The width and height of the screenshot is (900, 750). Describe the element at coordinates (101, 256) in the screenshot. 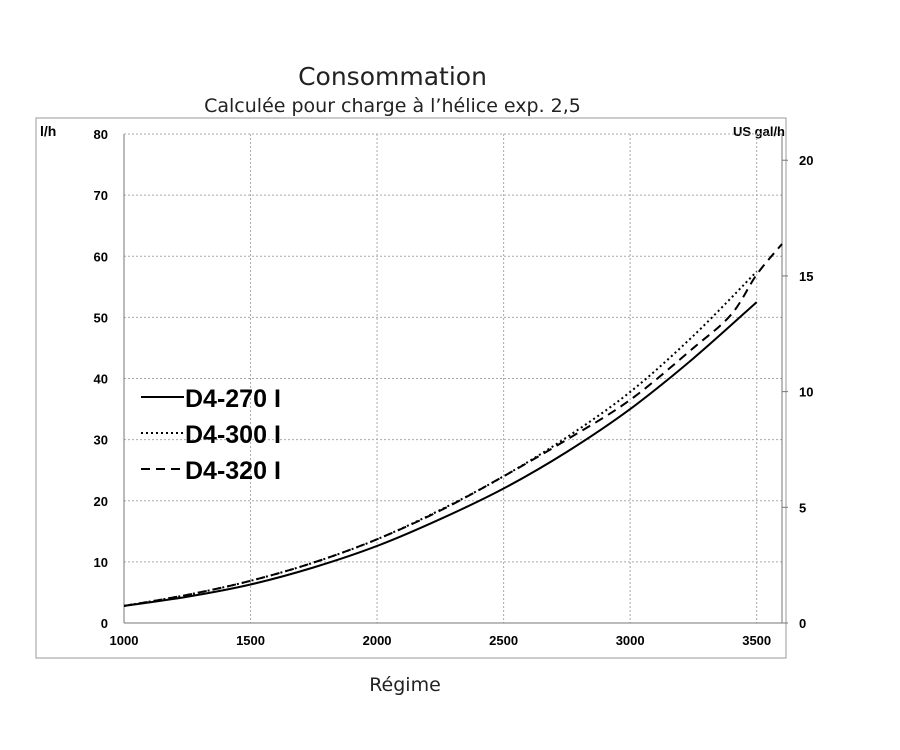

I see `y-tick-label: 60` at that location.